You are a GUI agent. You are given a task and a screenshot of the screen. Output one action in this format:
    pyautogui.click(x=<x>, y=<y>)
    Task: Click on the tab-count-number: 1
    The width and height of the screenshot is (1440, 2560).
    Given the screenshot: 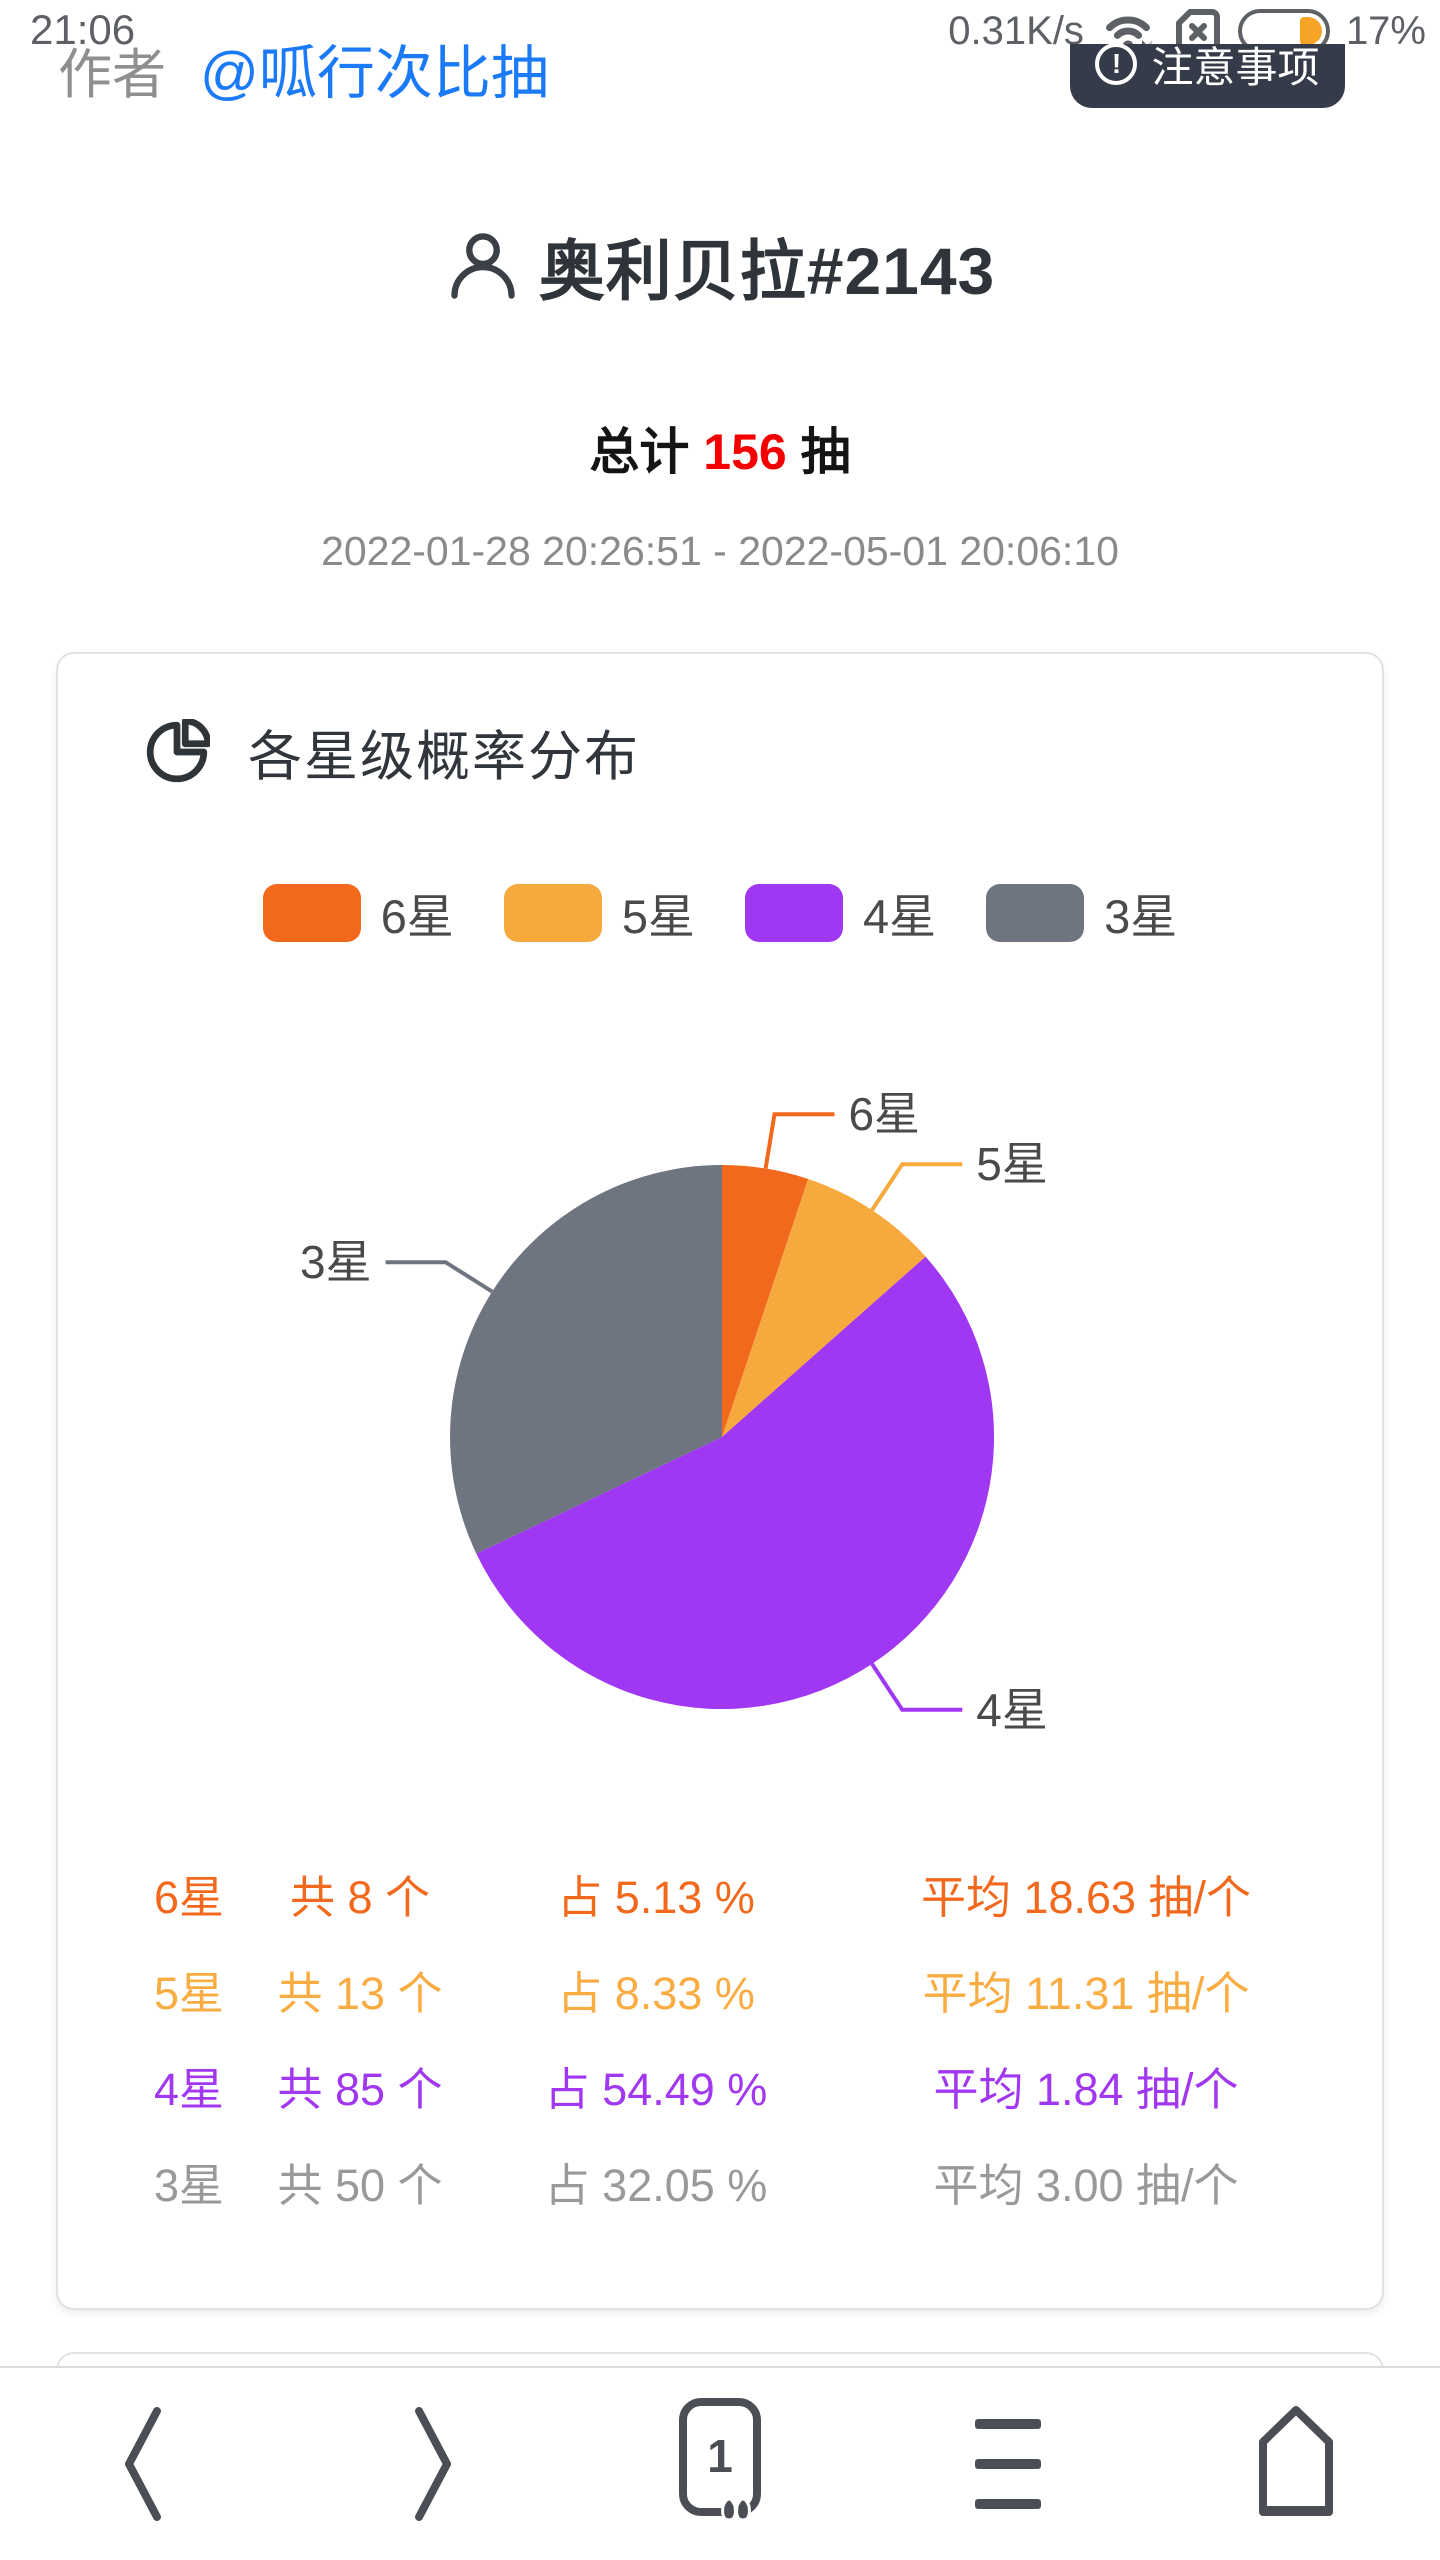 What is the action you would take?
    pyautogui.click(x=720, y=2456)
    